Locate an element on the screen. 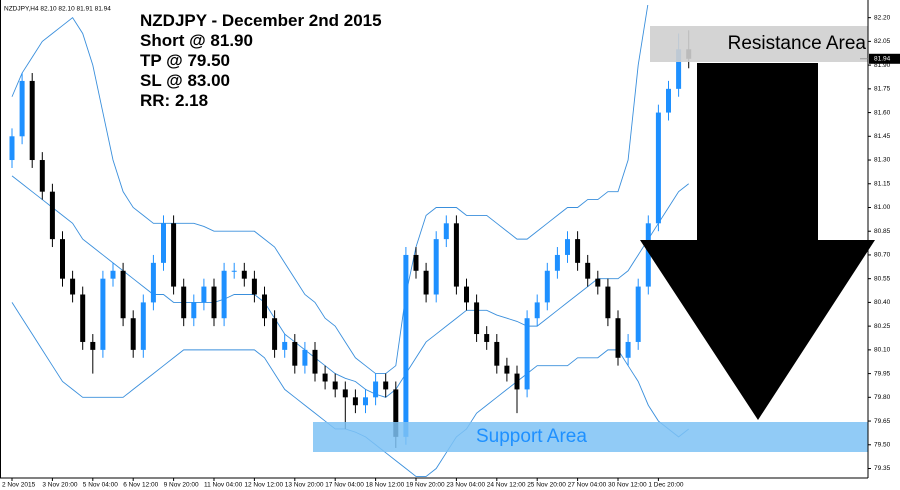 The width and height of the screenshot is (900, 490). x-tick-label: 3 Nov 20:00 is located at coordinates (59, 485).